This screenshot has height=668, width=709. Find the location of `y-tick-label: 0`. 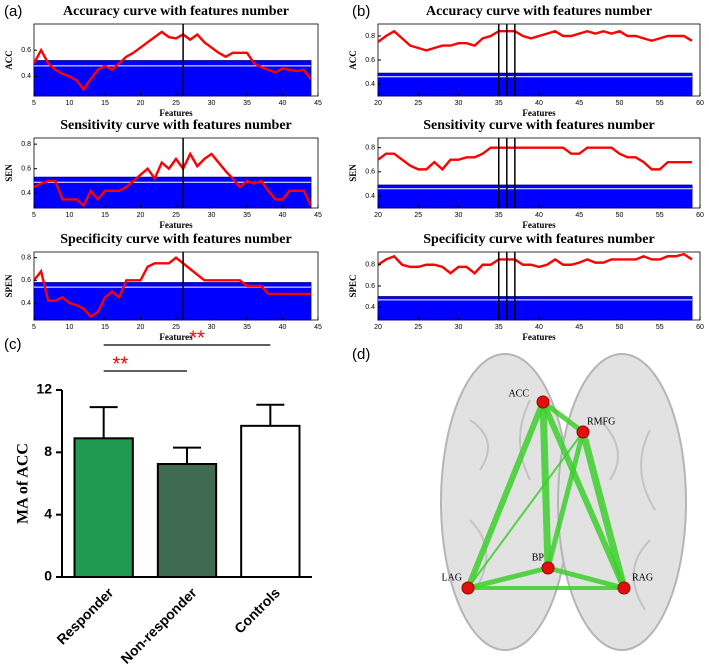

y-tick-label: 0 is located at coordinates (48, 576).